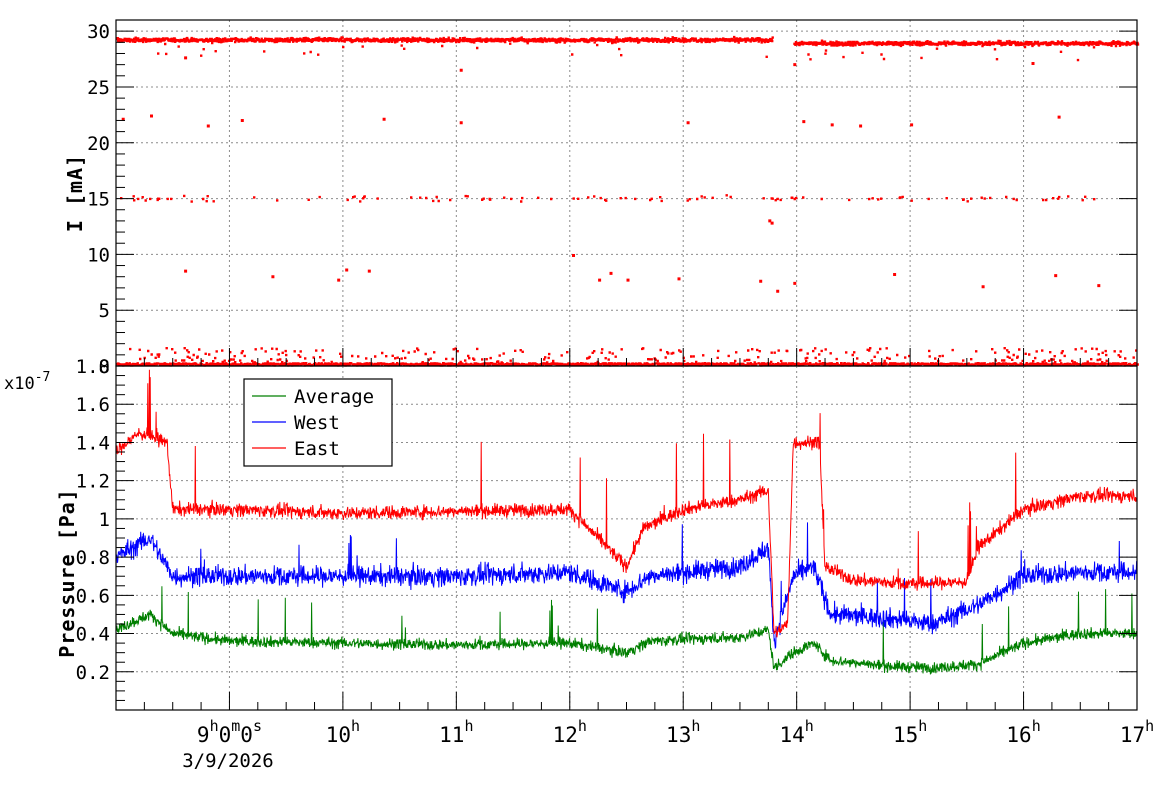  I want to click on x-tick-label: 9h0m0s, so click(229, 732).